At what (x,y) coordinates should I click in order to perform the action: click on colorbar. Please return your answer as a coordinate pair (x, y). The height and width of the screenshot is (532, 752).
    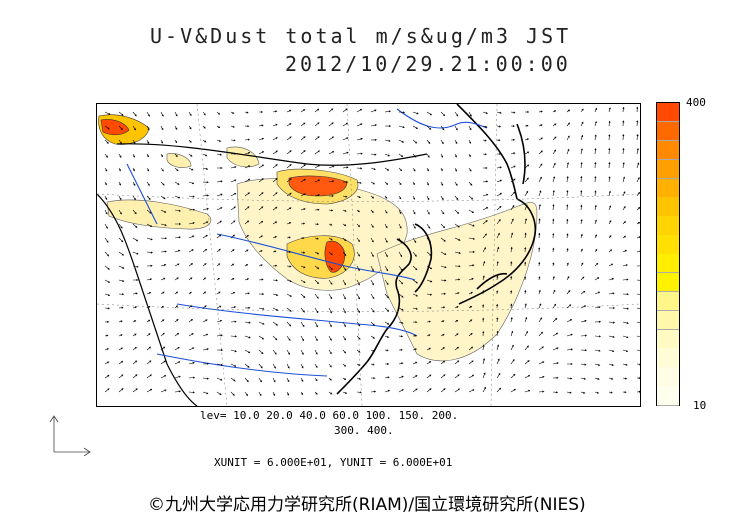
    Looking at the image, I should click on (668, 254).